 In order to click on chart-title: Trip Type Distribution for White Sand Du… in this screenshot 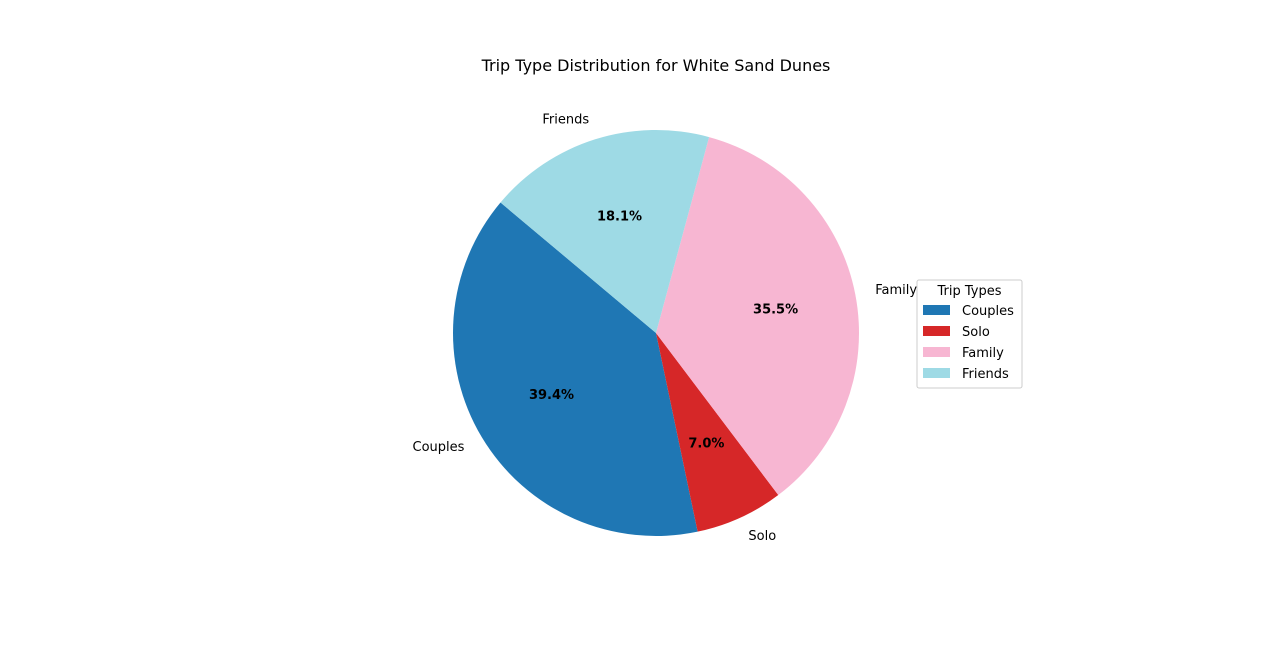, I will do `click(656, 65)`.